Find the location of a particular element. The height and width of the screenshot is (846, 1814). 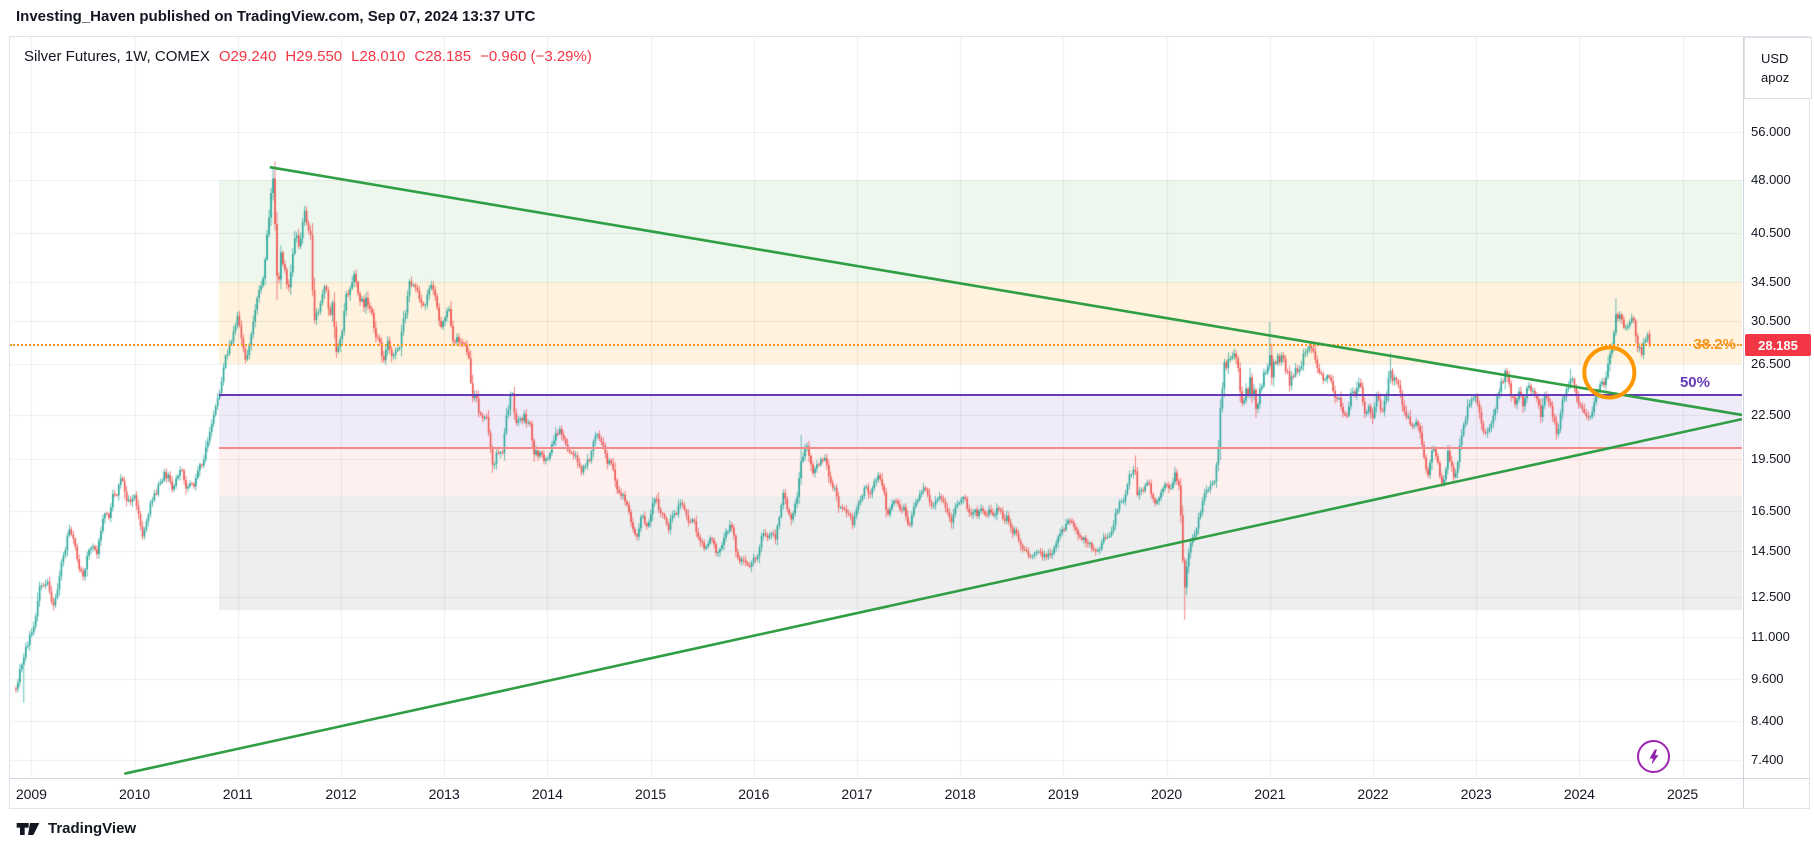

price-tick-label: 16.500 is located at coordinates (1771, 511).